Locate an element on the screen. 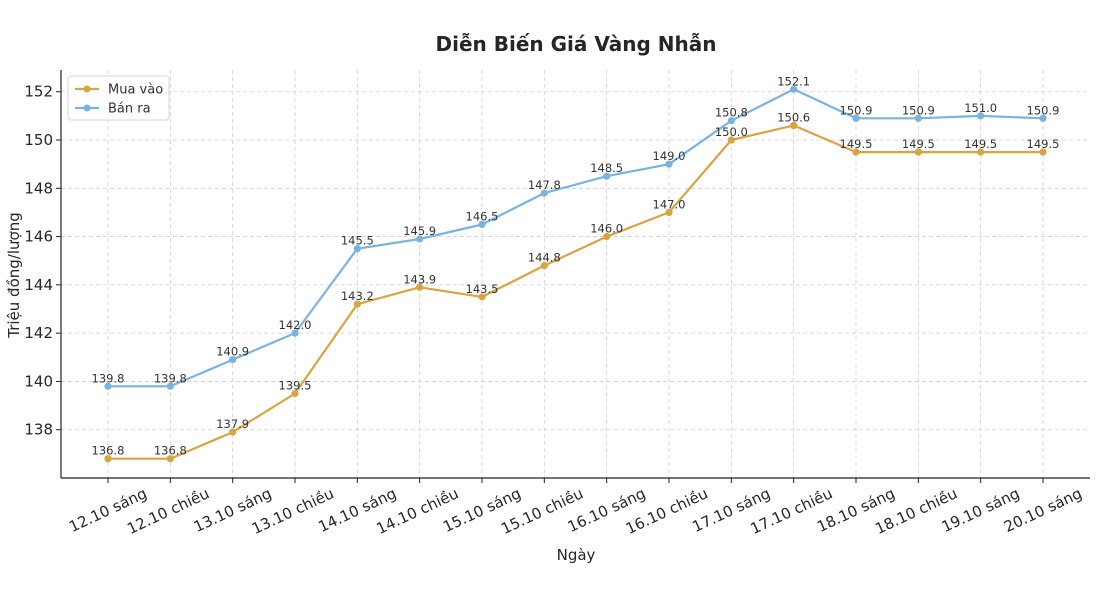  y-tick-labels: 138 140 142 144 146 148 150 152 is located at coordinates (42, 261).